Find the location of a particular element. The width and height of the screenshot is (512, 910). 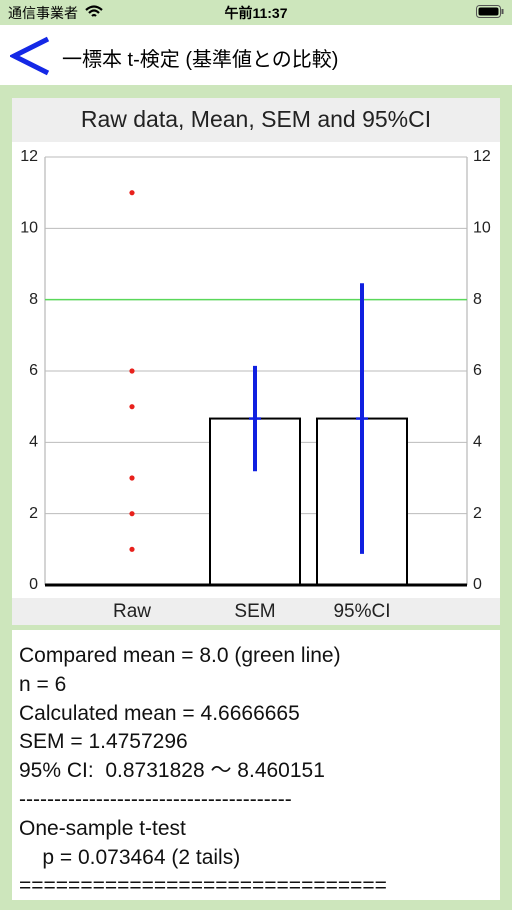

result-line: SEM = 1.4757296 is located at coordinates (103, 742).